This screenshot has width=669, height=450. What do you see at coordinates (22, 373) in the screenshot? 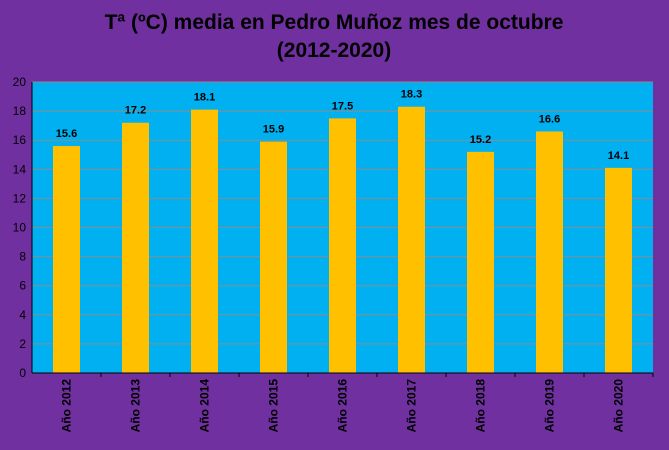
I see `y-tick-label: 0` at bounding box center [22, 373].